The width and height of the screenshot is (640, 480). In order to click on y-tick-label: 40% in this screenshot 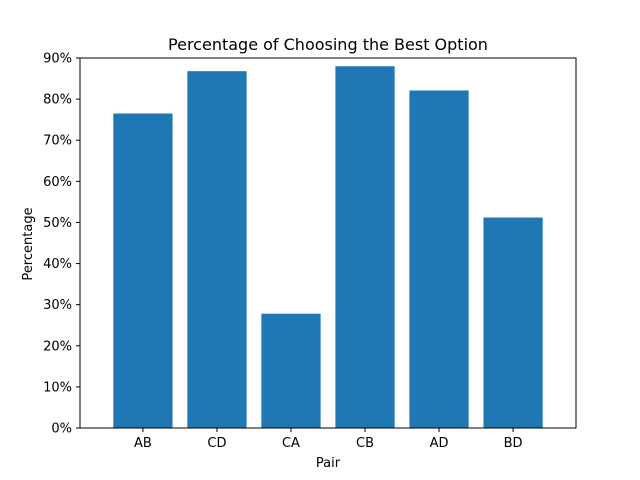, I will do `click(57, 264)`.